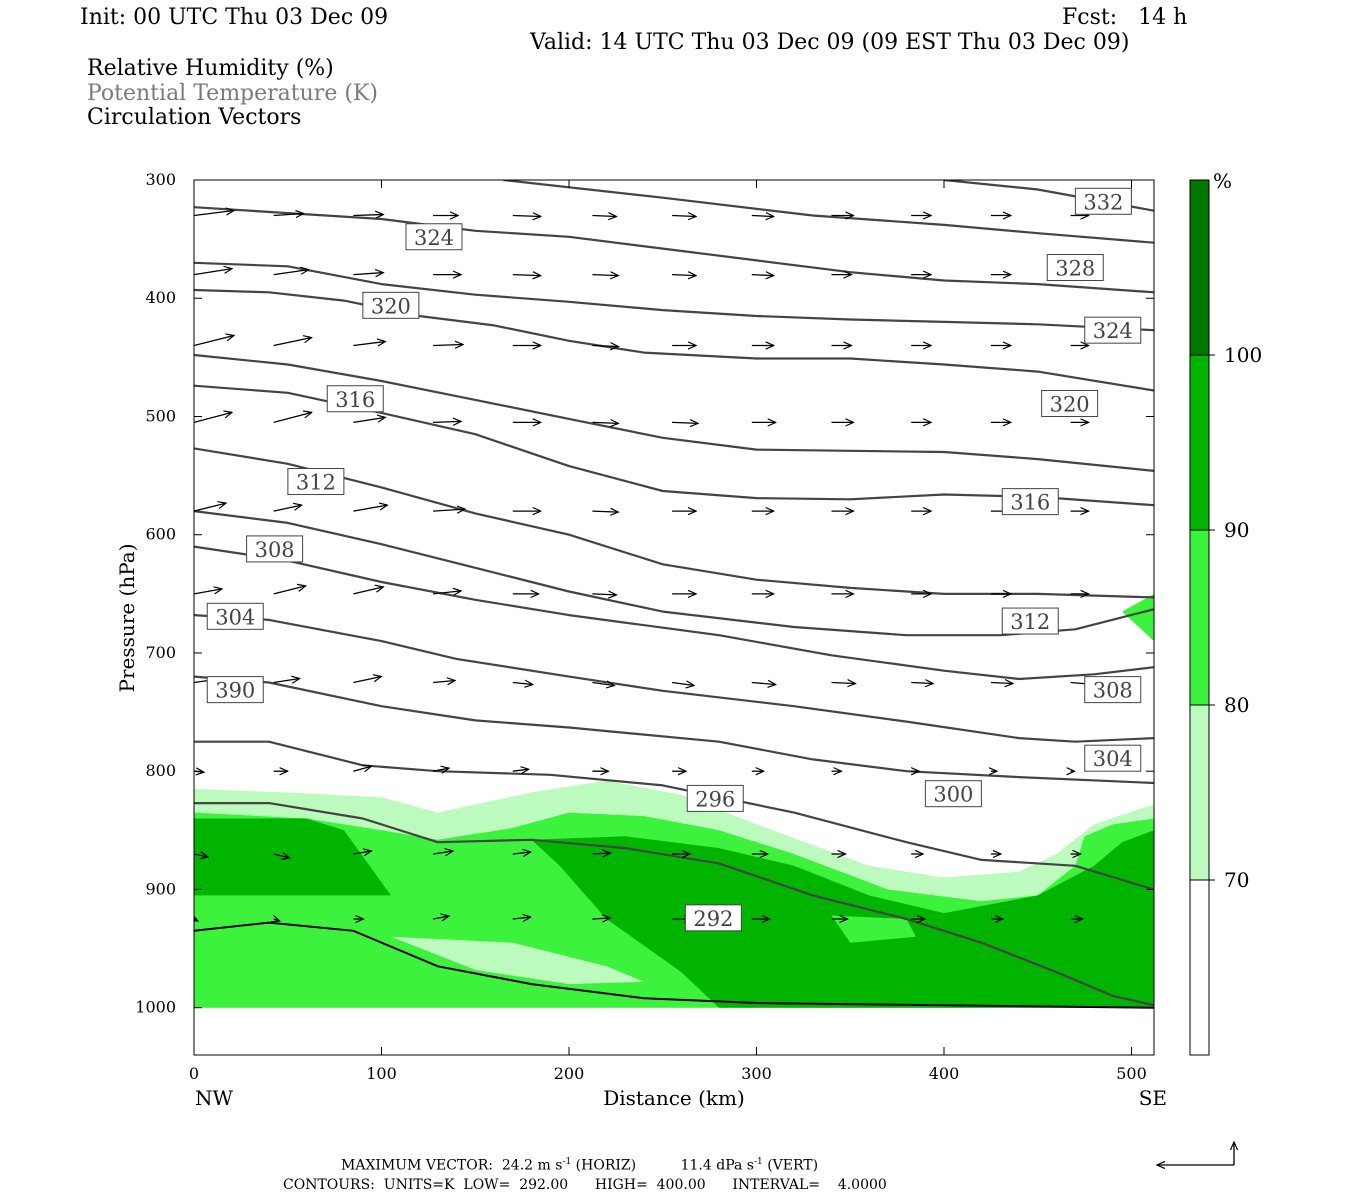 The height and width of the screenshot is (1200, 1350). I want to click on contour-label-text: 316, so click(1030, 503).